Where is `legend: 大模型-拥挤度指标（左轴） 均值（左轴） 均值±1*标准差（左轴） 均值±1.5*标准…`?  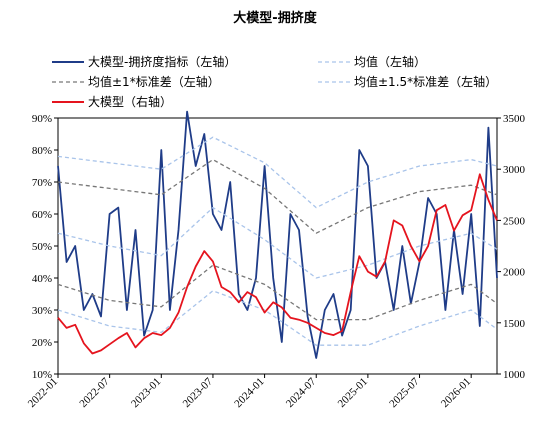
legend: 大模型-拥挤度指标（左轴） 均值（左轴） 均值±1*标准差（左轴） 均值±1.5*标准… is located at coordinates (274, 81).